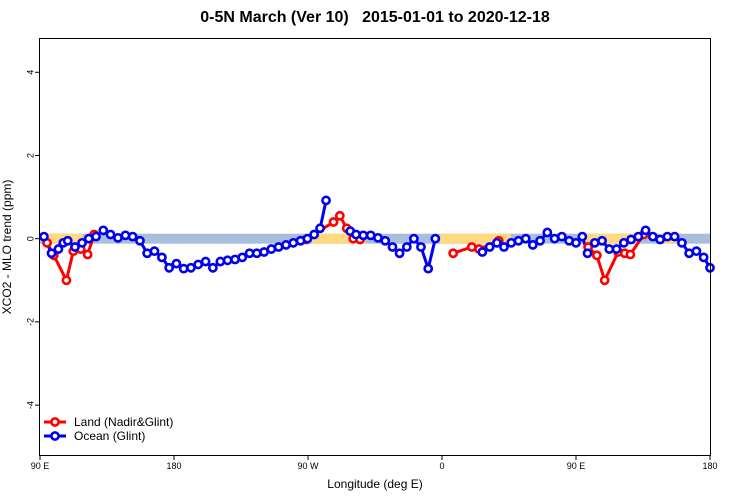 This screenshot has width=750, height=500. Describe the element at coordinates (109, 436) in the screenshot. I see `ocean-legend-label: Ocean (Glint)` at that location.